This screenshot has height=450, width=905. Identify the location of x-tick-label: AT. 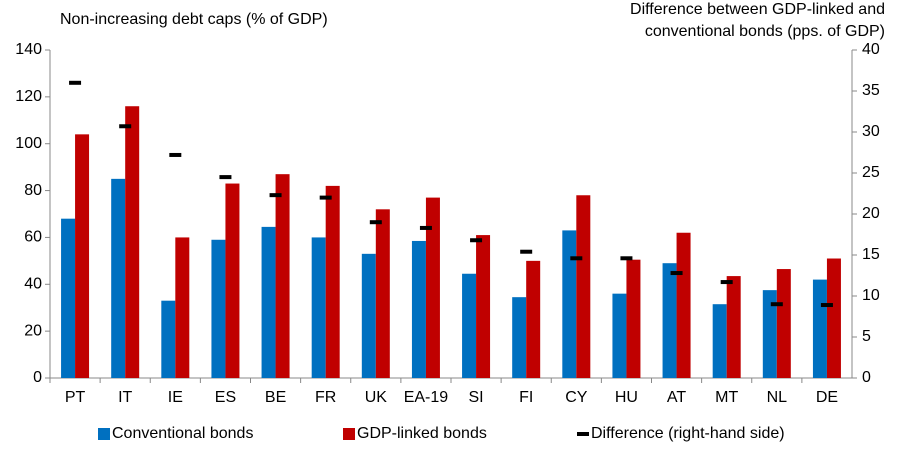
(676, 397).